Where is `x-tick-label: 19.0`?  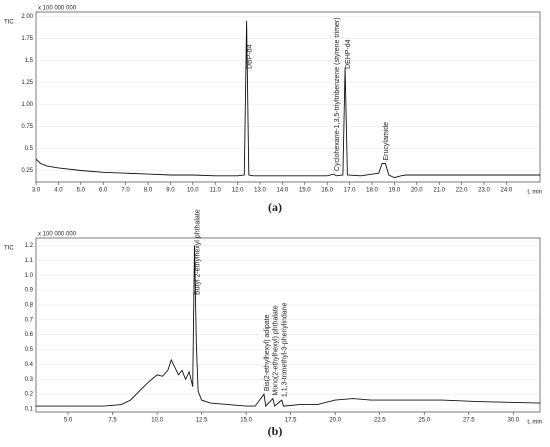 x-tick-label: 19.0 is located at coordinates (395, 191).